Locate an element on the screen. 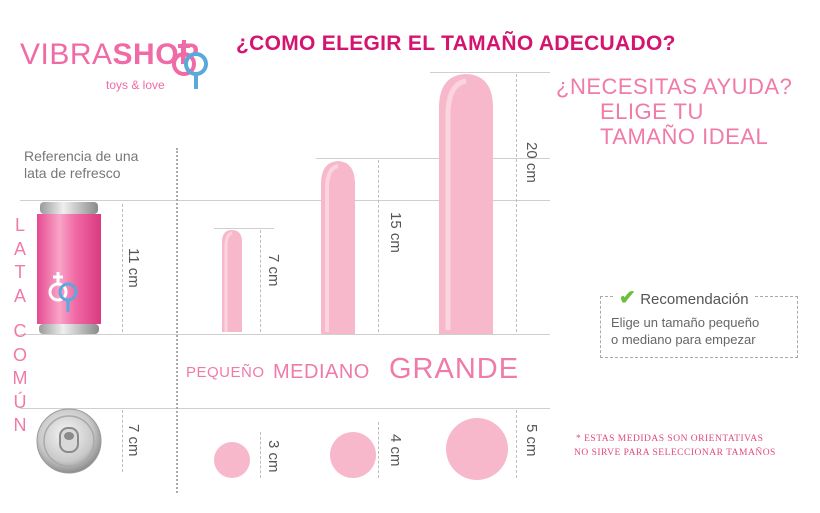 The image size is (820, 513). disclaimer-line-2: NO SIRVE PARA SELECCIONAR TAMAÑOS is located at coordinates (675, 453).